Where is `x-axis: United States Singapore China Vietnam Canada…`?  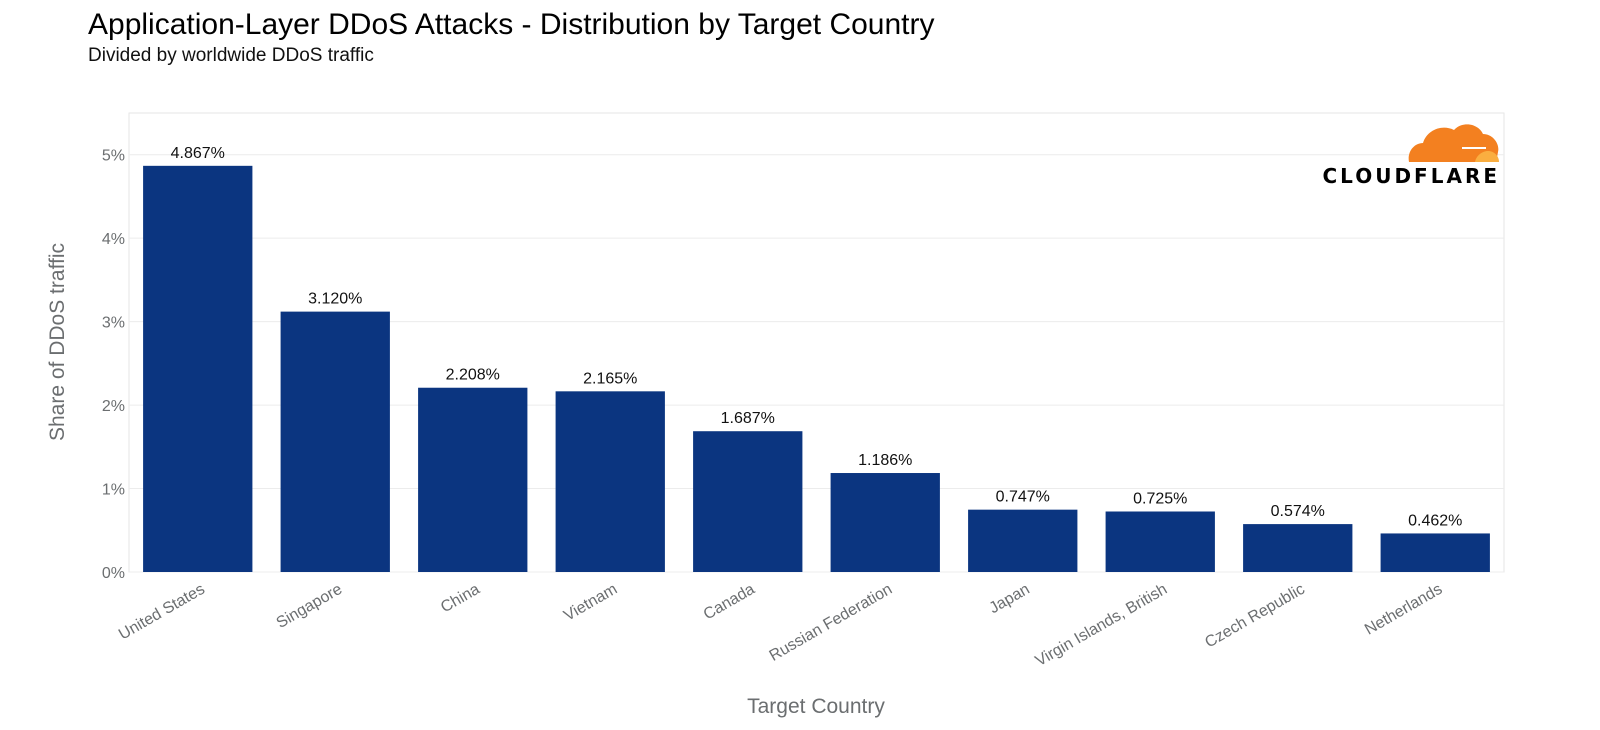 x-axis: United States Singapore China Vietnam Canada… is located at coordinates (780, 625).